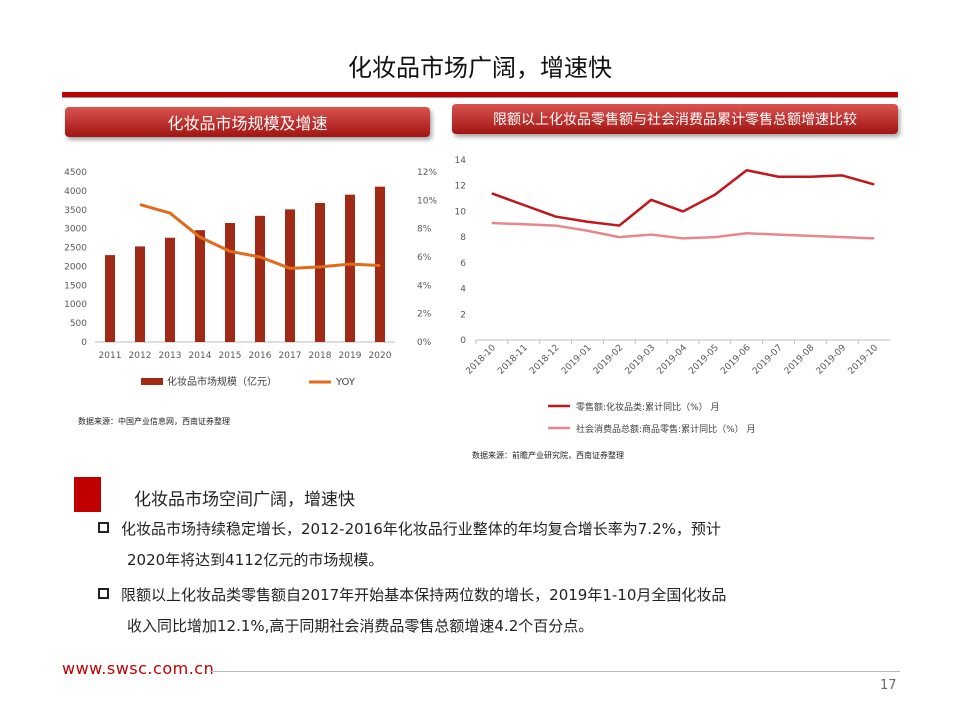  Describe the element at coordinates (320, 356) in the screenshot. I see `x-tick-label: 2018` at that location.